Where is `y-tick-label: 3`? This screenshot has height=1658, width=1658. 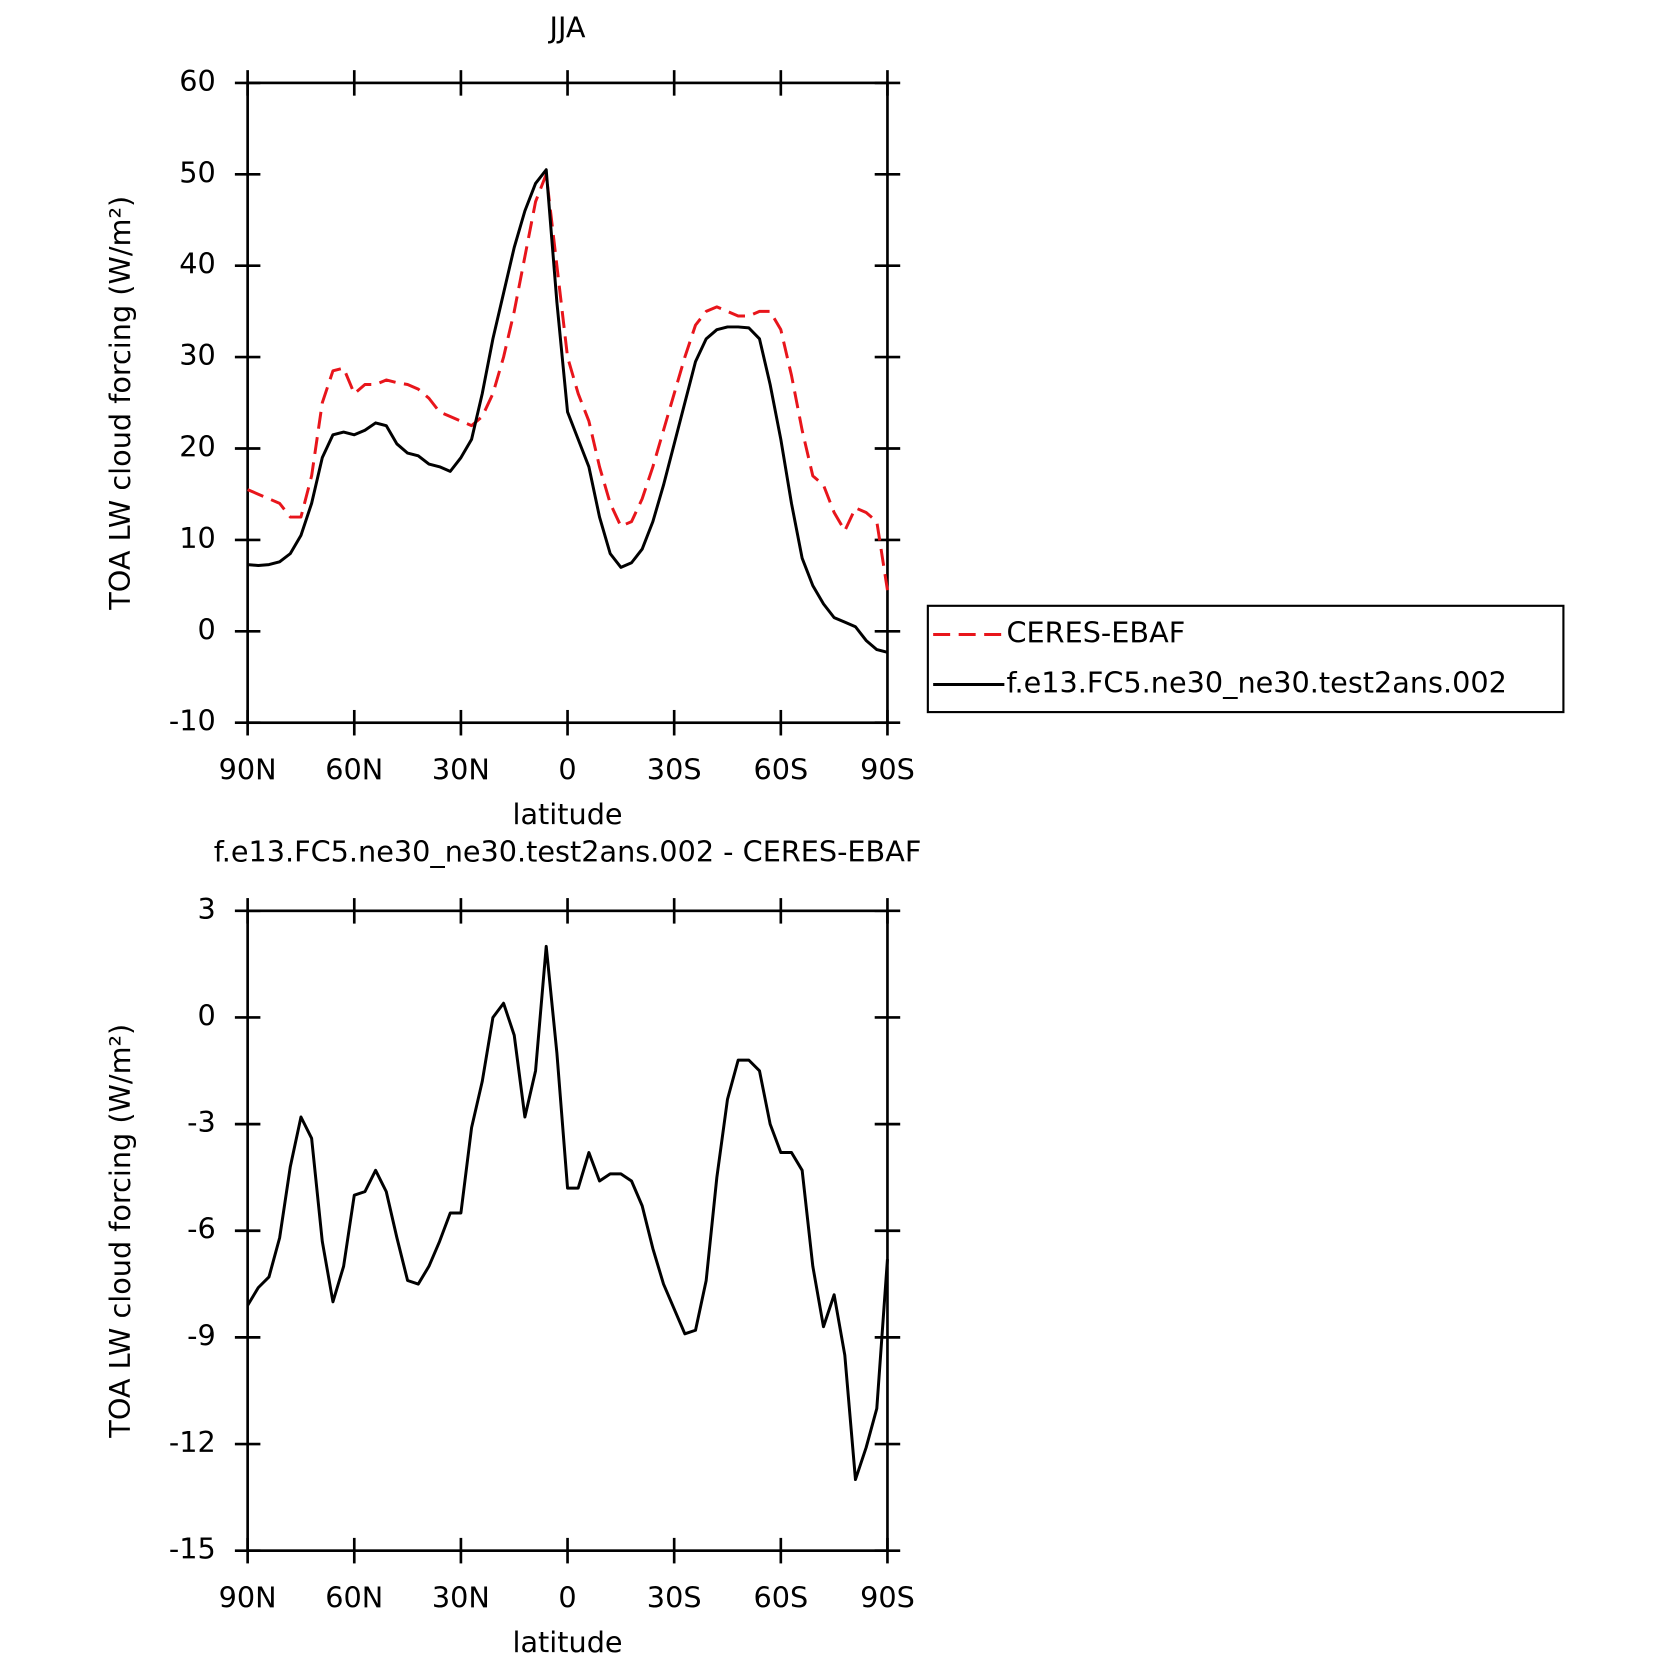 y-tick-label: 3 is located at coordinates (206, 909).